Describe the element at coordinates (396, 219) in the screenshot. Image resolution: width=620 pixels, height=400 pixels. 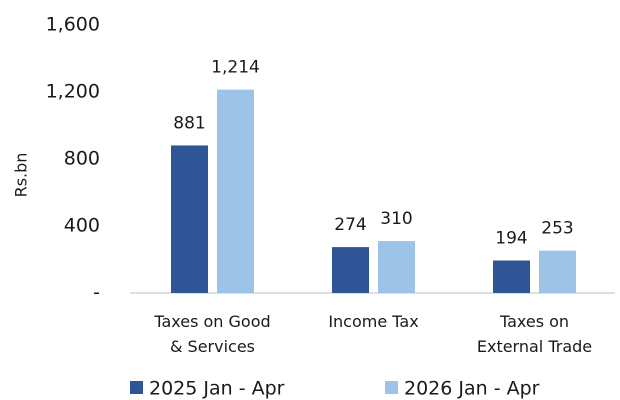
I see `data-label: 310` at that location.